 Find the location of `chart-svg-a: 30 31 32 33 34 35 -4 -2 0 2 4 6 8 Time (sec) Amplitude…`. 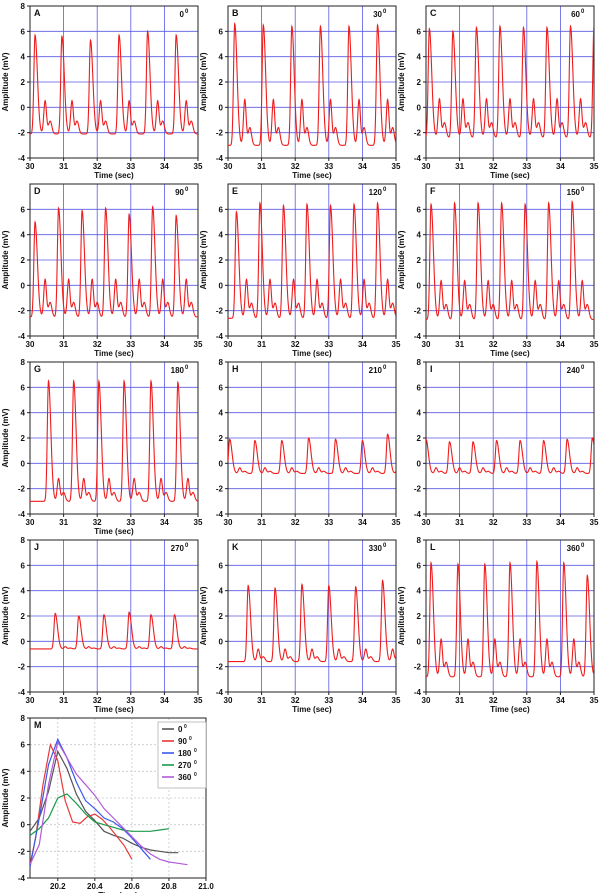

chart-svg-a: 30 31 32 33 34 35 -4 -2 0 2 4 6 8 Time (sec) Amplitude… is located at coordinates (102, 91).